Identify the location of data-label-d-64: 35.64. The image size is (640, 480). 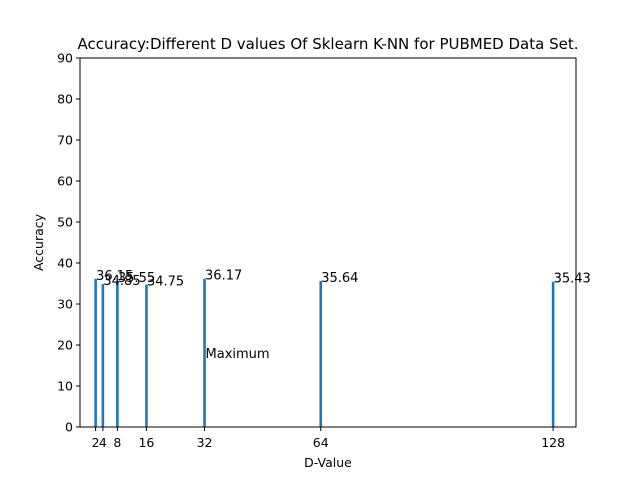
(339, 278).